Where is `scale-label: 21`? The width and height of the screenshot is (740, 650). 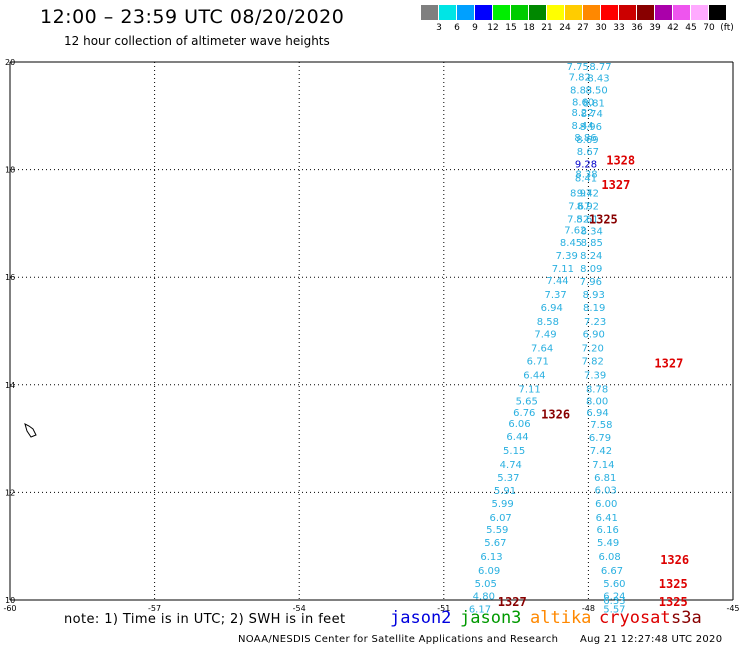
scale-label: 21 is located at coordinates (547, 28).